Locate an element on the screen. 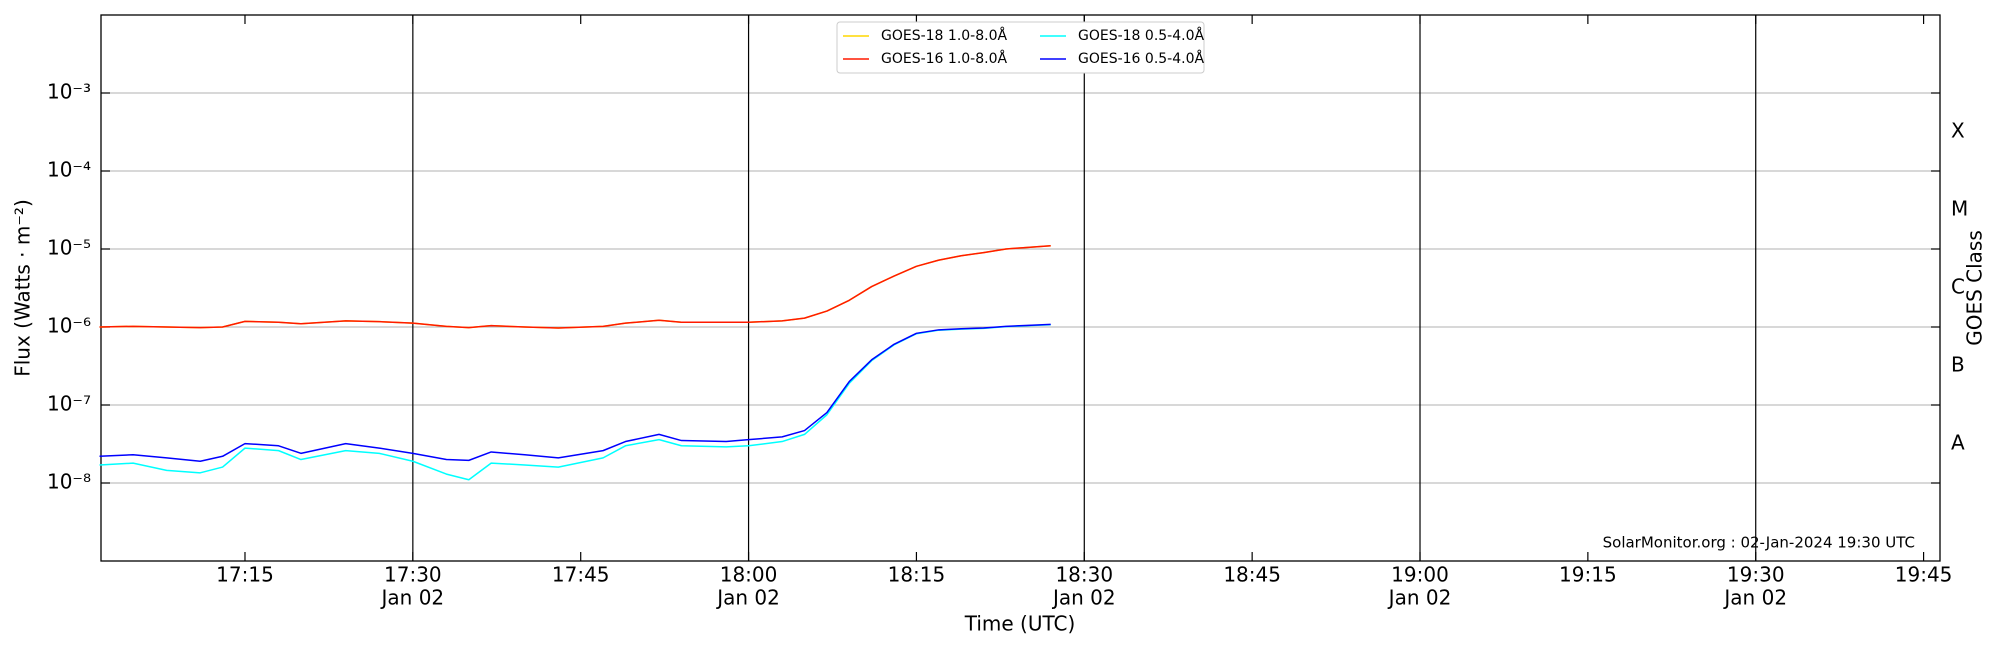 The image size is (2000, 650). legend-label: GOES-18 1.0-8.0Å is located at coordinates (944, 35).